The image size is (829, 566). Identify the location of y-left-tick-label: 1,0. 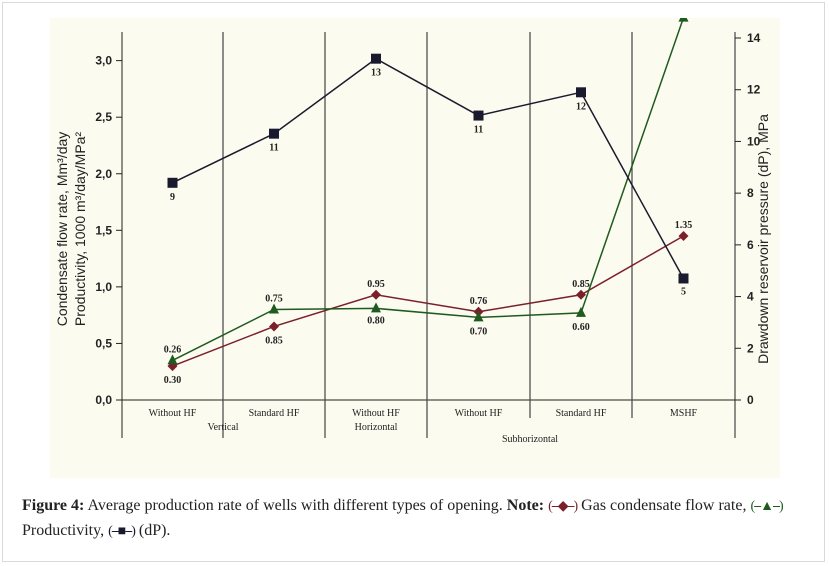
(103, 287).